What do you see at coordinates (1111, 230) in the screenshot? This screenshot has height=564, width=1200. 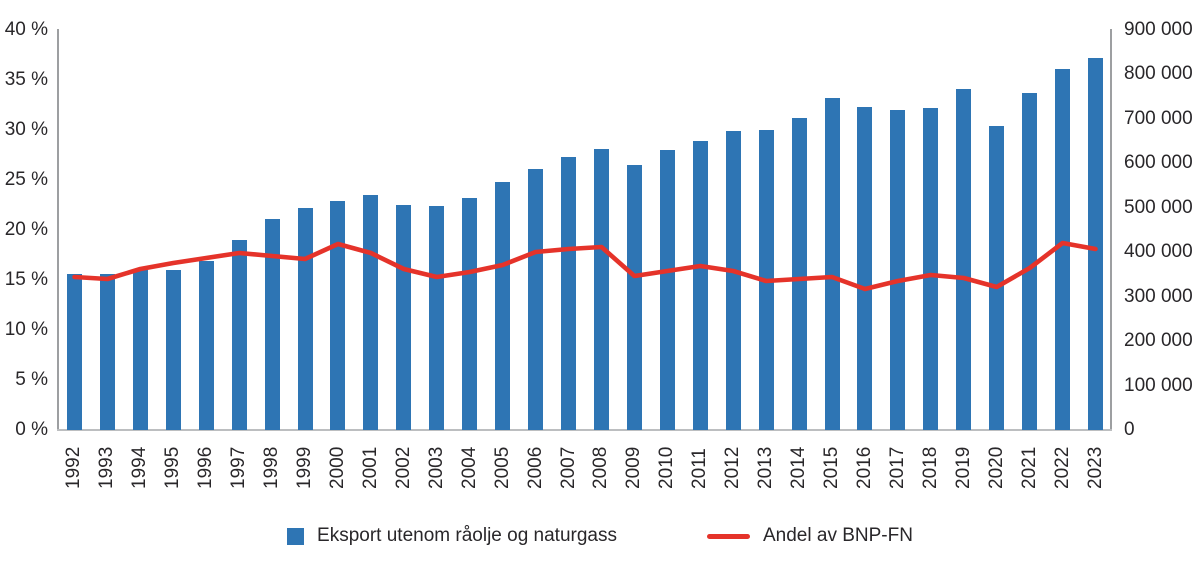 I see `right-axis-line` at bounding box center [1111, 230].